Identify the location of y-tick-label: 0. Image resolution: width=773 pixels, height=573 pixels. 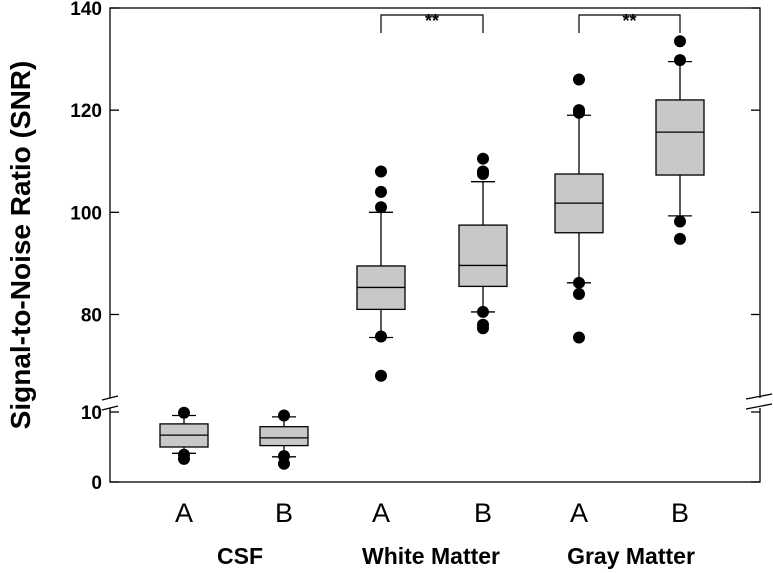
(96, 483).